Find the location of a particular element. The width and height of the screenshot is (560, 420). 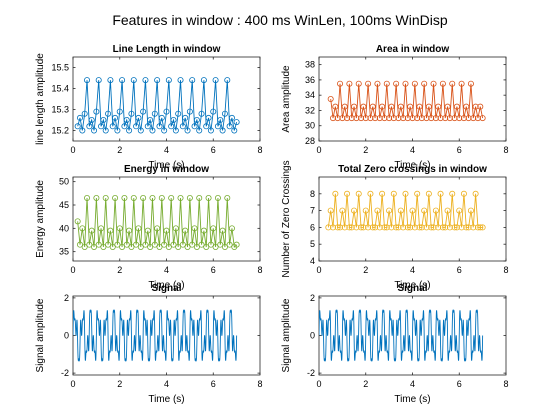

subplot-title: Signal is located at coordinates (166, 288).